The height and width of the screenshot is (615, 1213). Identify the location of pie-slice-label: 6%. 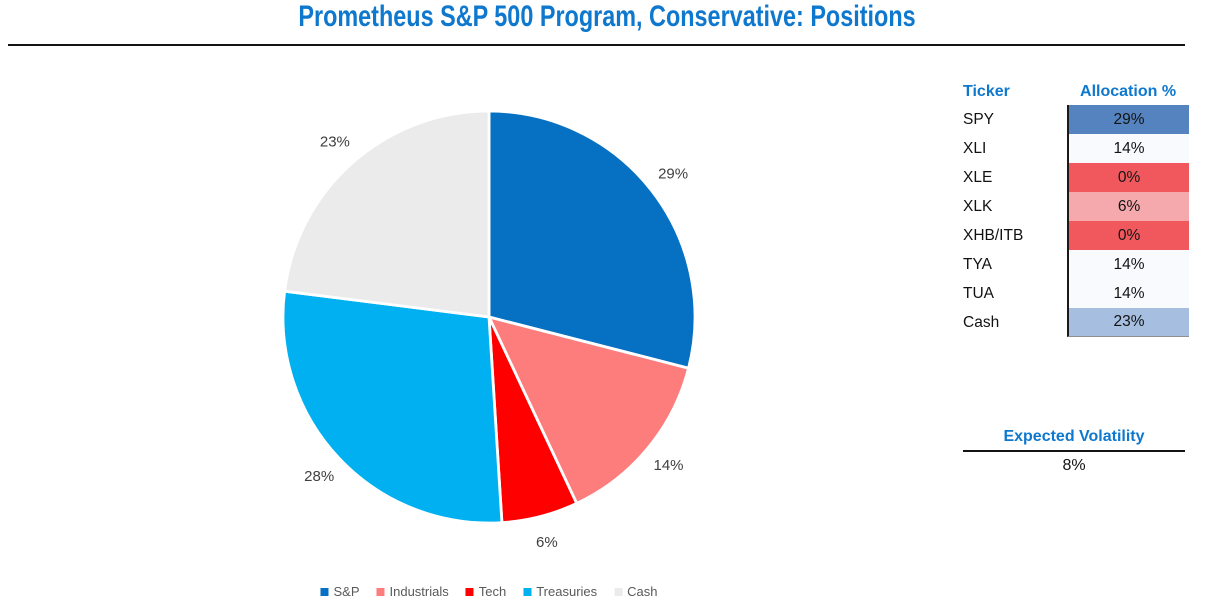
(547, 542).